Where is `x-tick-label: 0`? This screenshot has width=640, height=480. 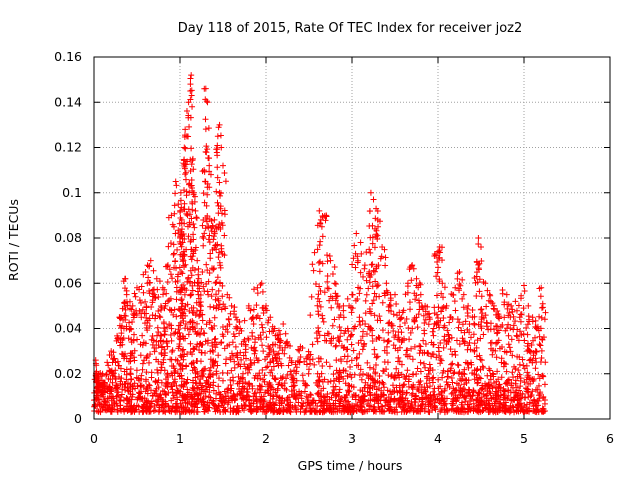
x-tick-label: 0 is located at coordinates (94, 438).